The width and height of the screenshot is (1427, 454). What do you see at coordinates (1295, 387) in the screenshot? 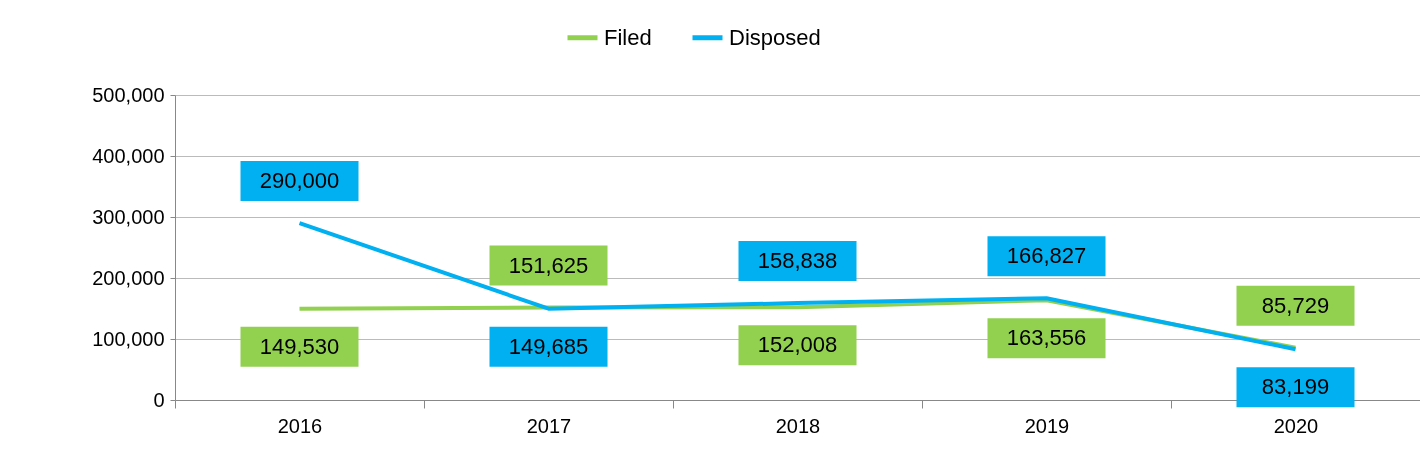
I see `data-label: 83,199` at bounding box center [1295, 387].